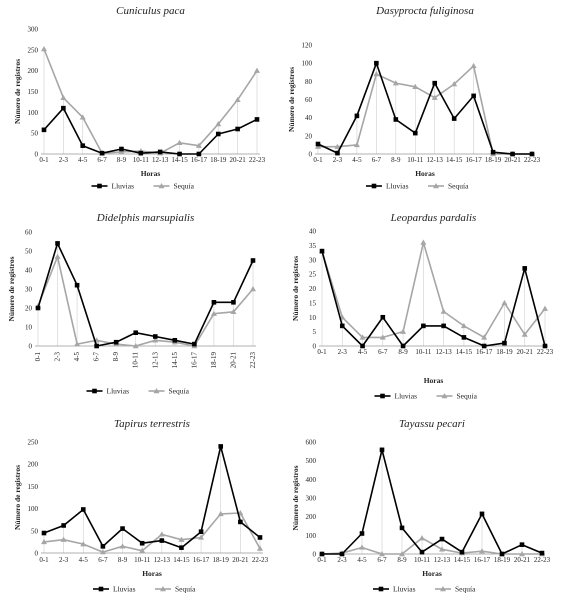  Describe the element at coordinates (311, 461) in the screenshot. I see `y-tick-label: 500` at that location.